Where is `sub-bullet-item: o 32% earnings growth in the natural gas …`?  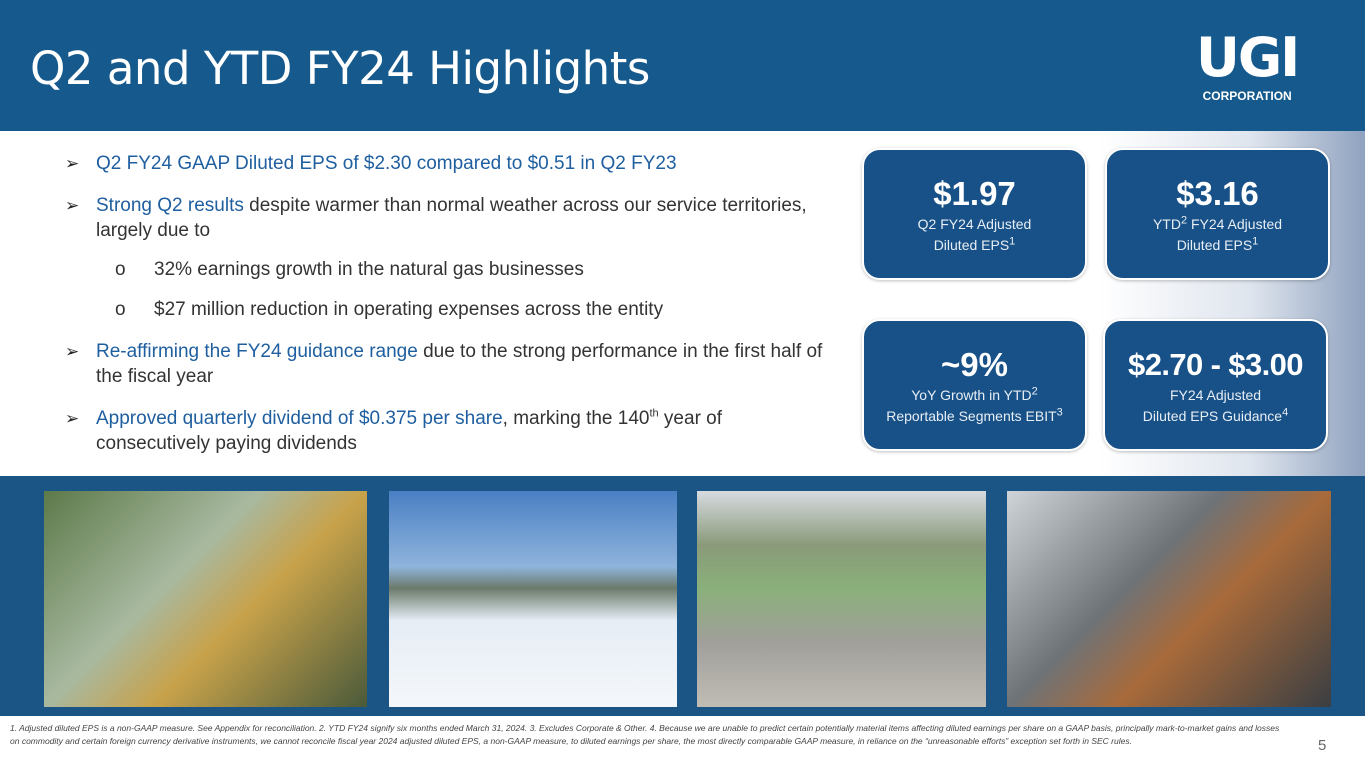 sub-bullet-item: o 32% earnings growth in the natural gas … is located at coordinates (445, 269).